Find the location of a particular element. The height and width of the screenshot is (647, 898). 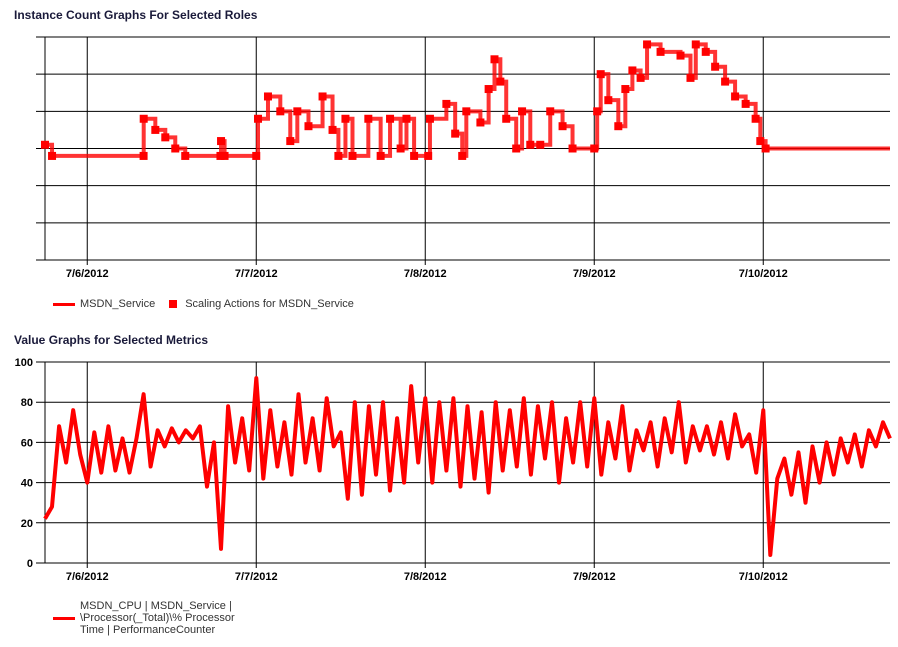

instance-chart-title: Instance Count Graphs For Selected Roles is located at coordinates (136, 15).